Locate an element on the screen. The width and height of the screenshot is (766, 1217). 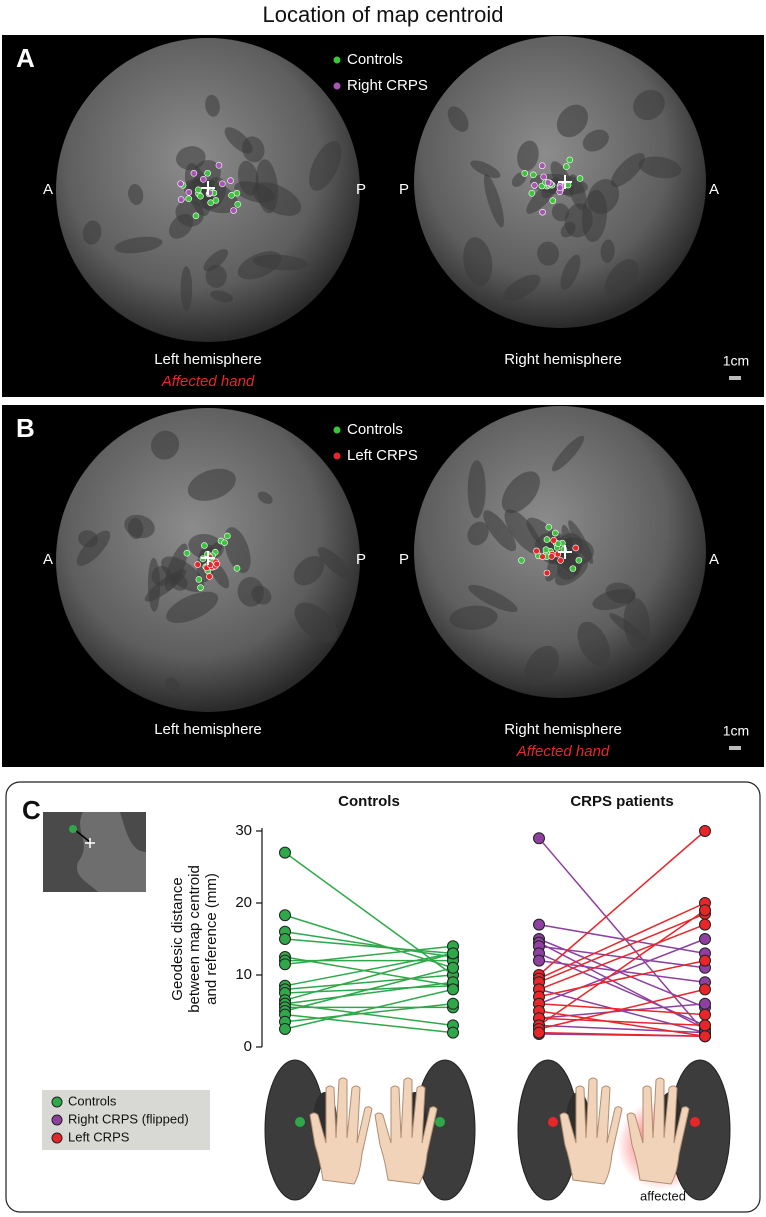
panel-label: A is located at coordinates (25, 58).